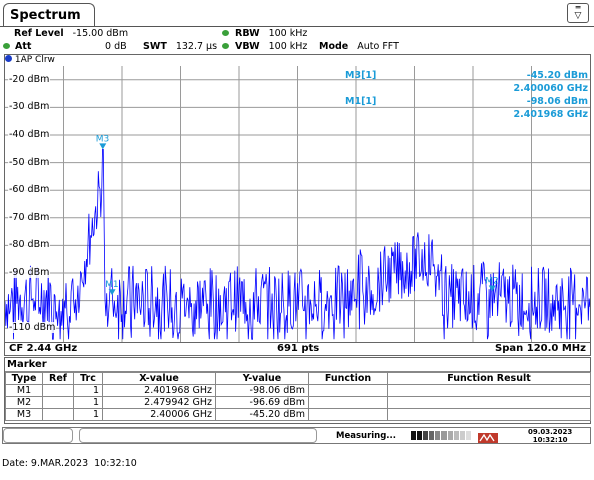 The width and height of the screenshot is (594, 480). What do you see at coordinates (550, 432) in the screenshot?
I see `status-date: 09.03.2023` at bounding box center [550, 432].